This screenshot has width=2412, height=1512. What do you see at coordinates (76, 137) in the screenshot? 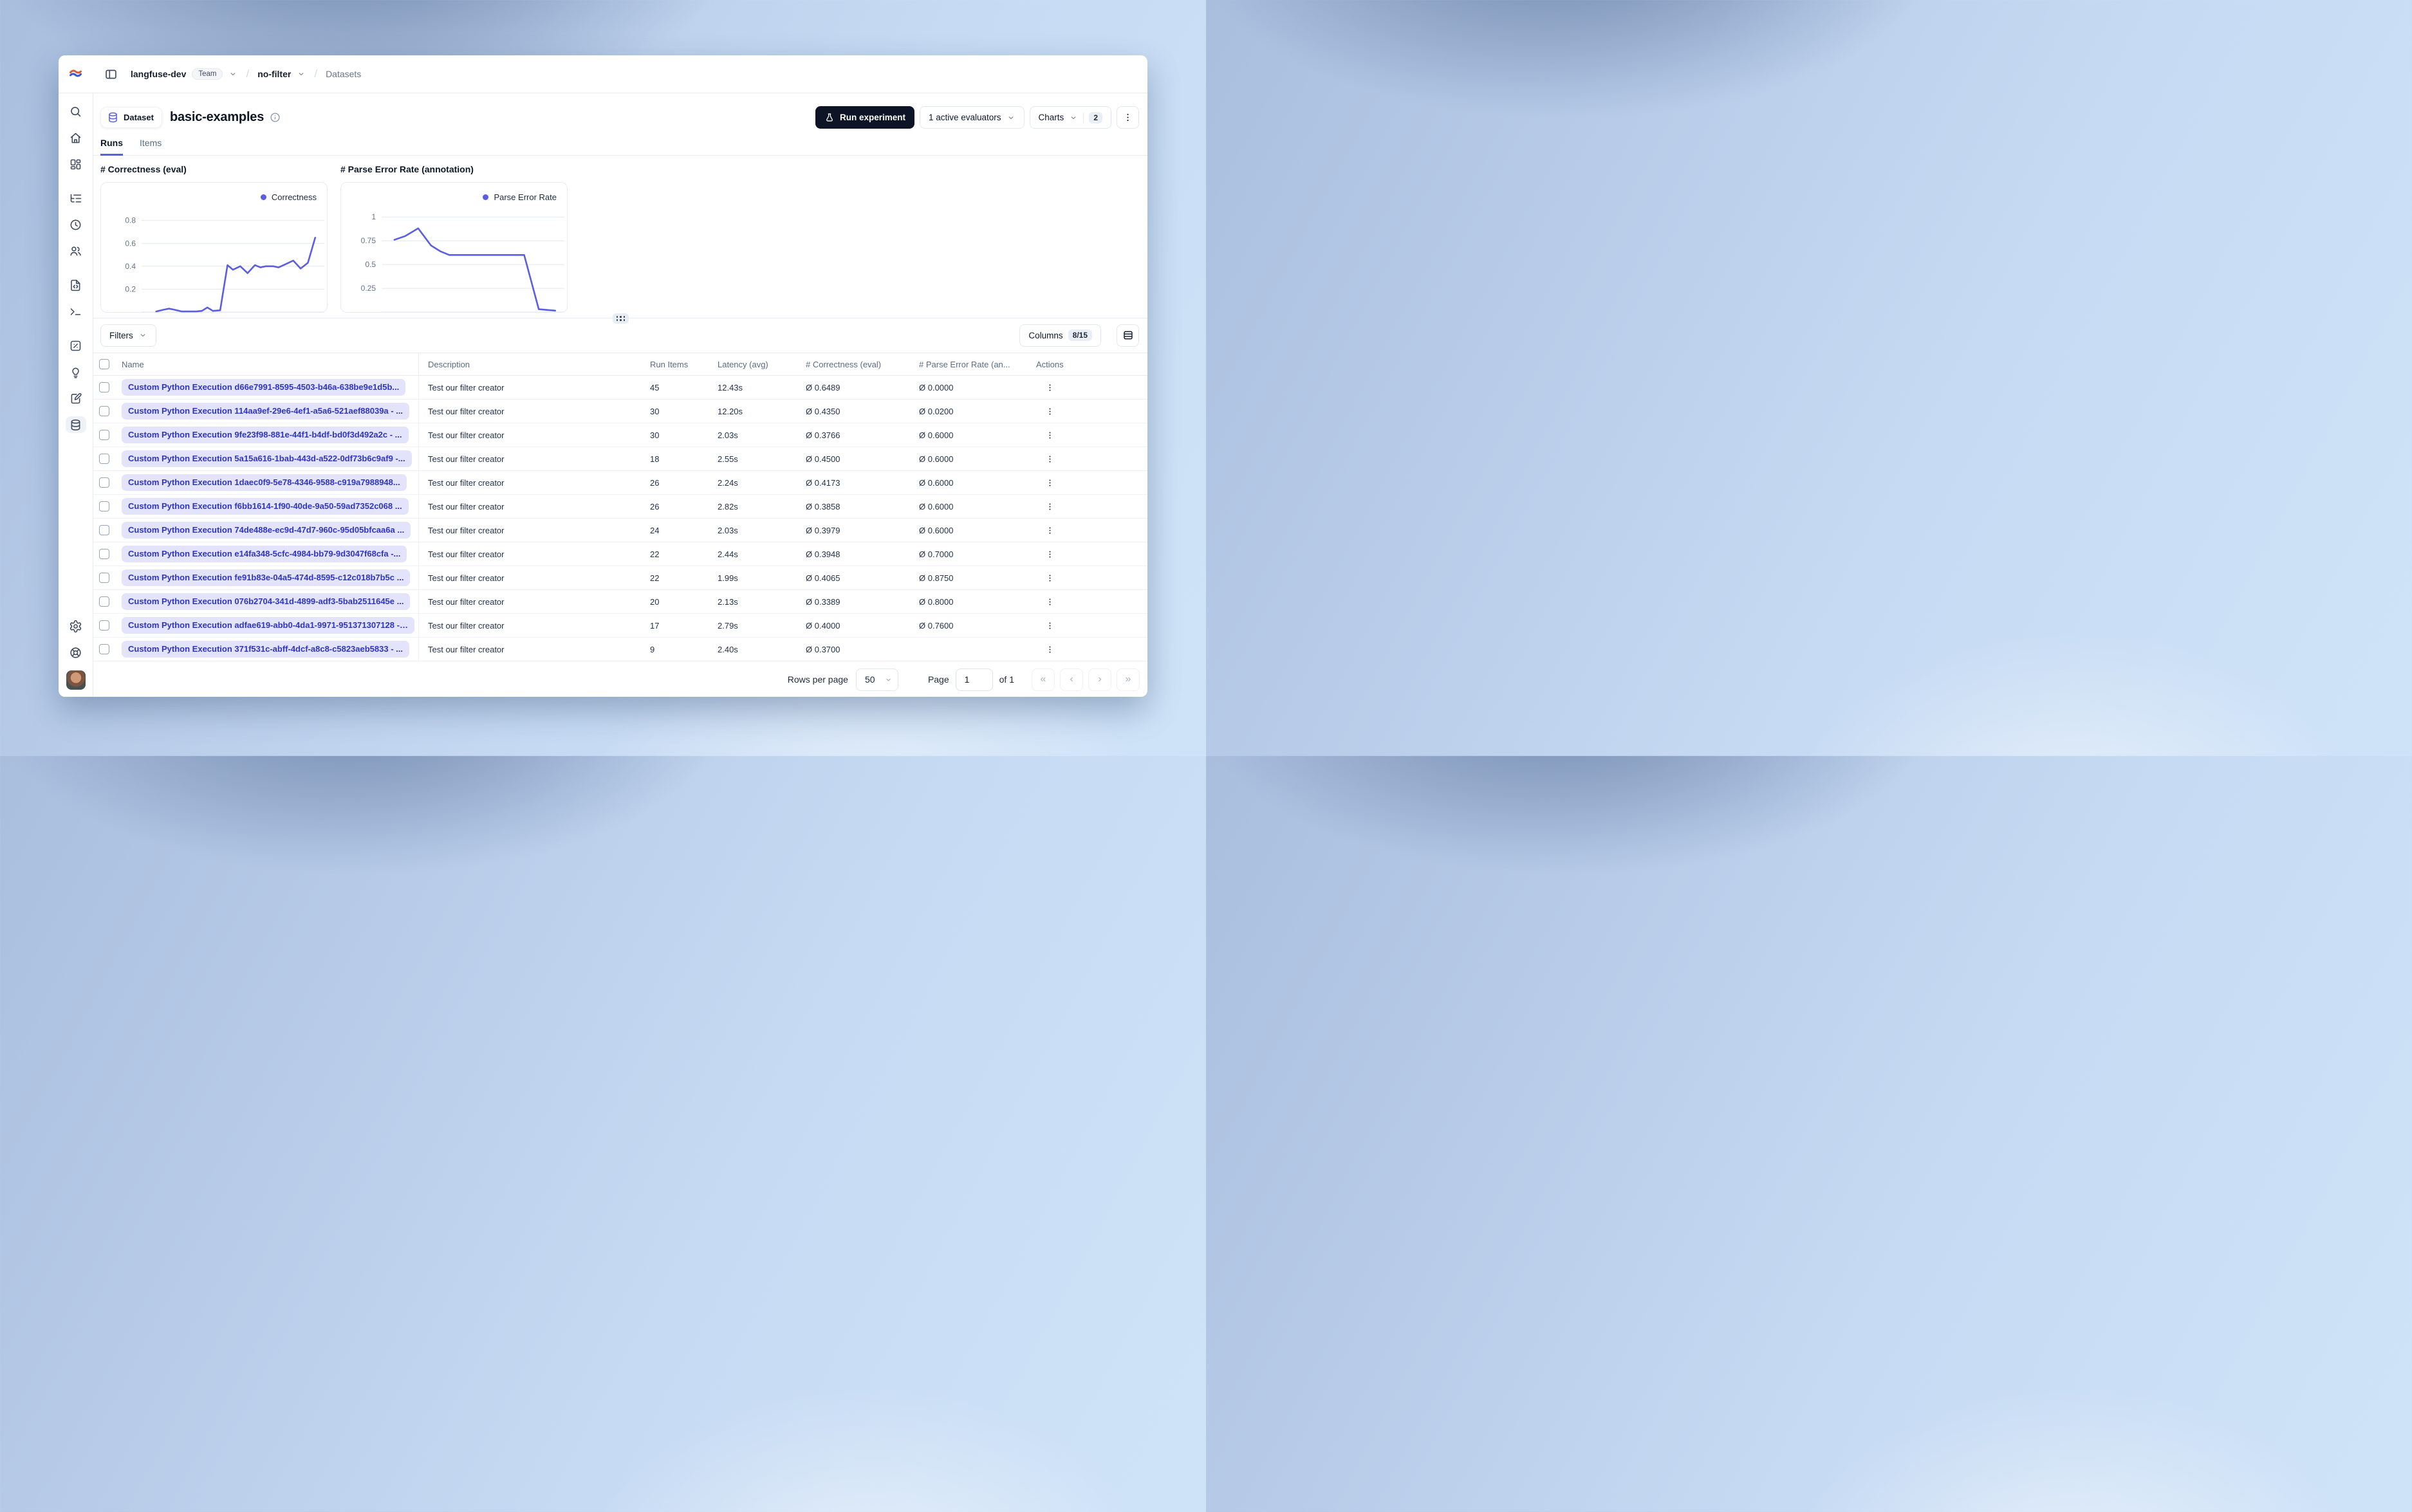
I see `sidebar-item-home` at bounding box center [76, 137].